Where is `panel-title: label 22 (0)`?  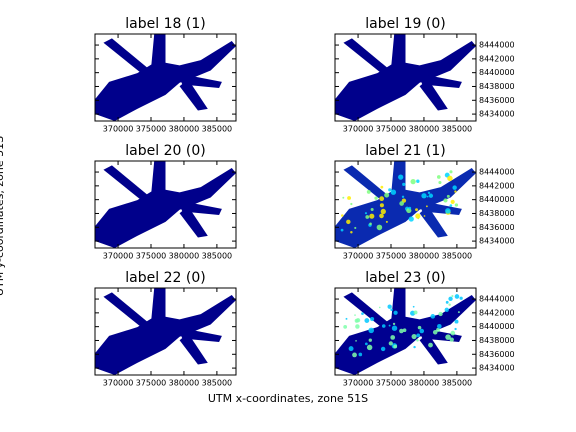
panel-title: label 22 (0) is located at coordinates (165, 278).